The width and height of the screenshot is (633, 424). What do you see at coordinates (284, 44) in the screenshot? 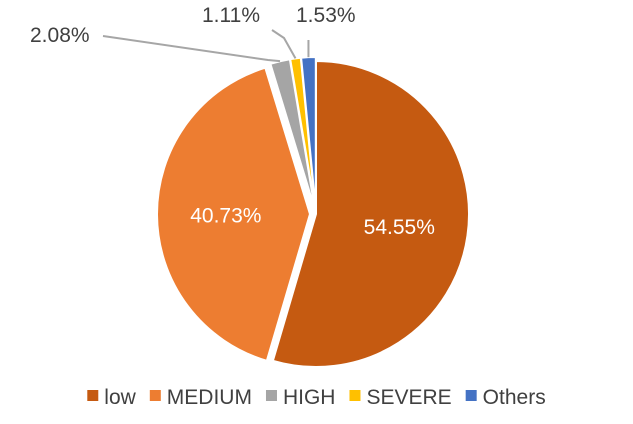
I see `leader-line-severe` at bounding box center [284, 44].